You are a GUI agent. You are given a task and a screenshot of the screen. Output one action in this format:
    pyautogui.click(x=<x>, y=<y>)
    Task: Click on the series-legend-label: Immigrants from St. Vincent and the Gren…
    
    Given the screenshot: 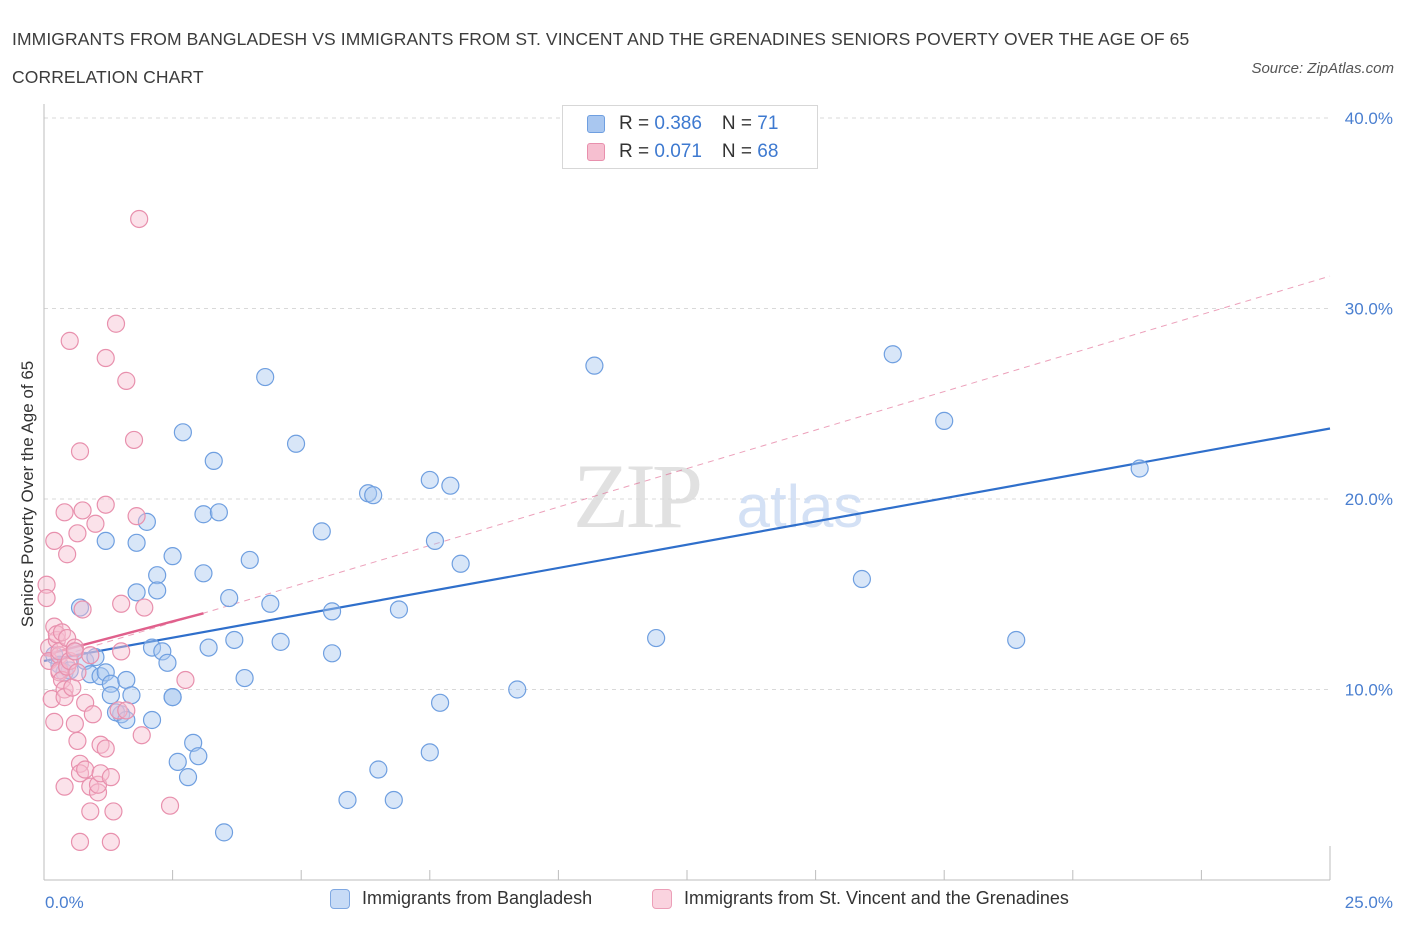 What is the action you would take?
    pyautogui.click(x=876, y=898)
    